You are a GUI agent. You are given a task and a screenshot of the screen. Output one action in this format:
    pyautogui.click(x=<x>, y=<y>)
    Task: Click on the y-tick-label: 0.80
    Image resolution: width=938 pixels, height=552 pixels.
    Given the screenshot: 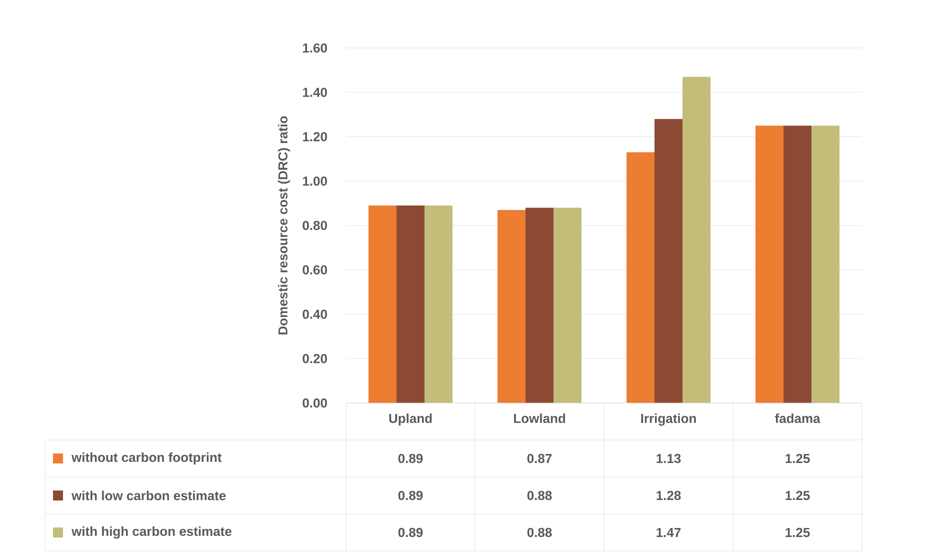 What is the action you would take?
    pyautogui.click(x=314, y=225)
    